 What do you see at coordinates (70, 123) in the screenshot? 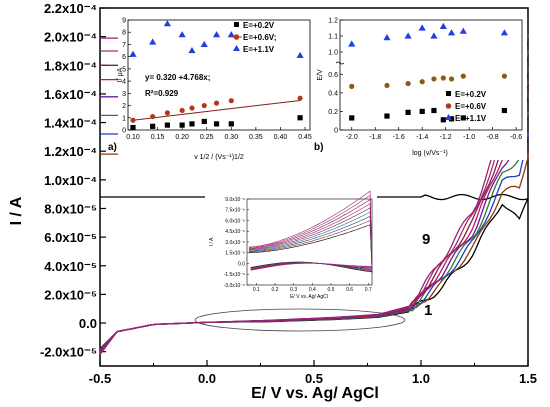
I see `main-y-tick-label: 1.4x10⁻⁴` at bounding box center [70, 123].